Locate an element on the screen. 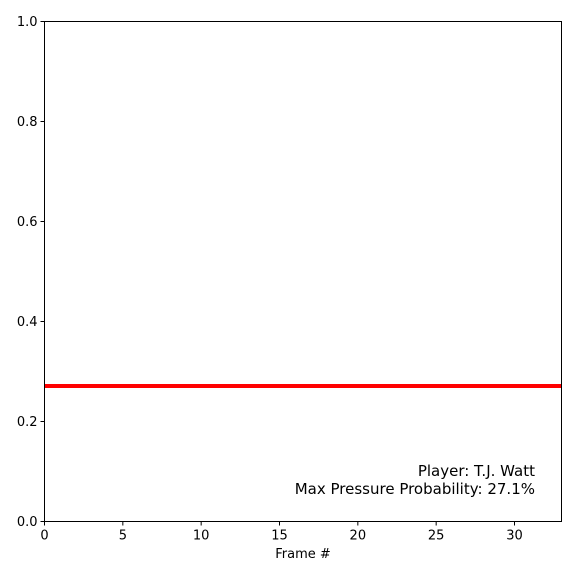  x-tick-label: 30 is located at coordinates (514, 536).